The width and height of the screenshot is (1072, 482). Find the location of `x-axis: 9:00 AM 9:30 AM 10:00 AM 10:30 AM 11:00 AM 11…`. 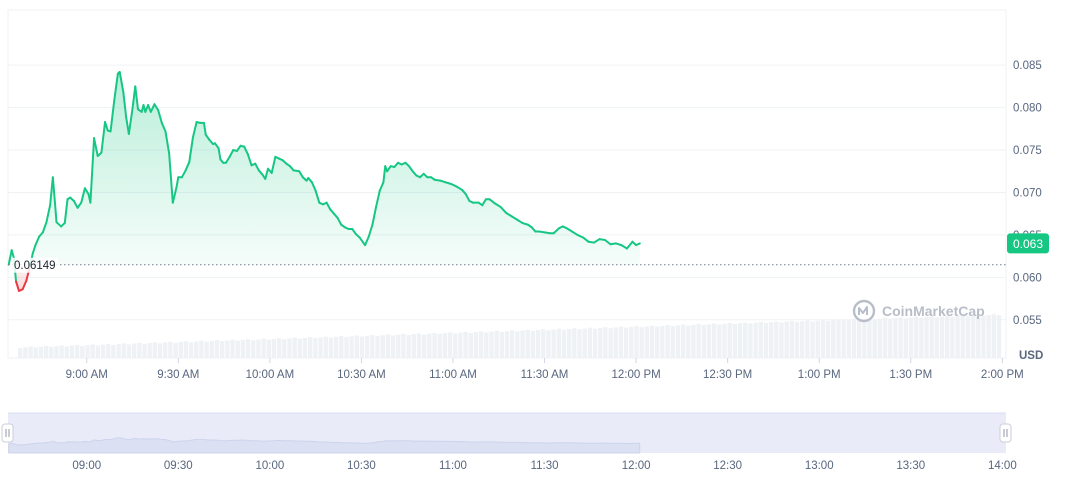

x-axis: 9:00 AM 9:30 AM 10:00 AM 10:30 AM 11:00 AM 11… is located at coordinates (545, 369).